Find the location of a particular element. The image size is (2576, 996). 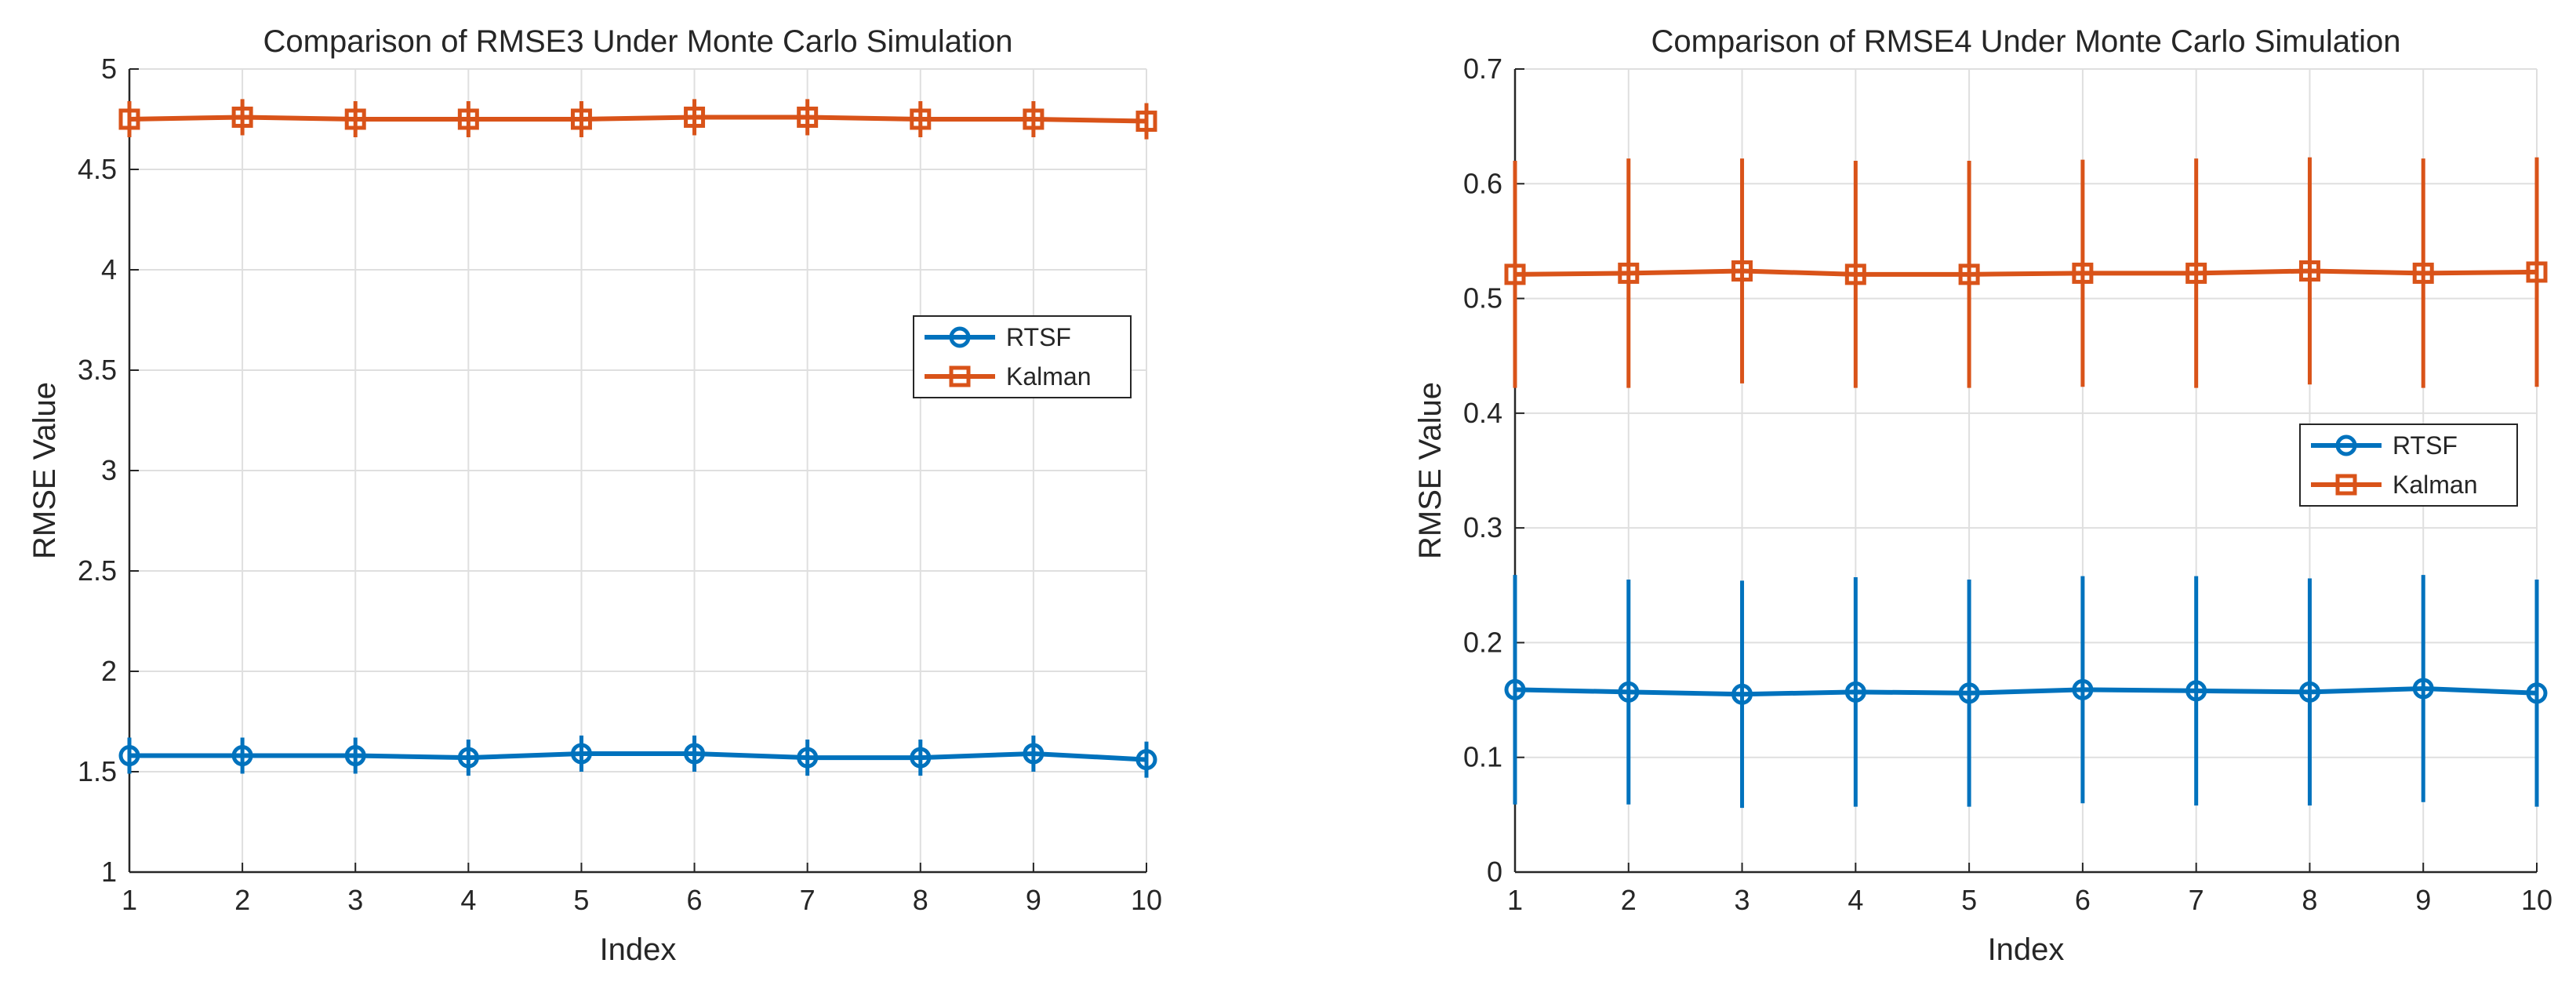

y-tick-label: 1.5 is located at coordinates (97, 771).